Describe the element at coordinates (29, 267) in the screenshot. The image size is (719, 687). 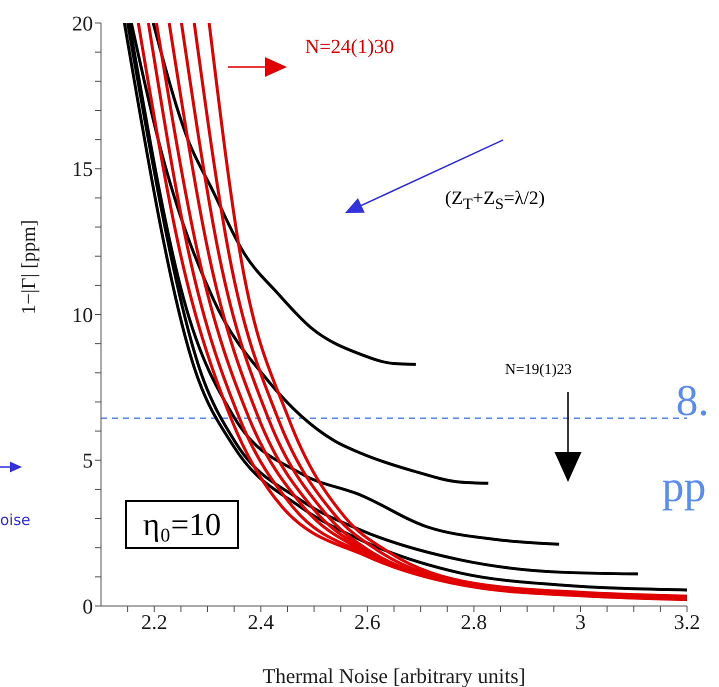
I see `y-axis-title: 1−|Γ| [ppm]` at that location.